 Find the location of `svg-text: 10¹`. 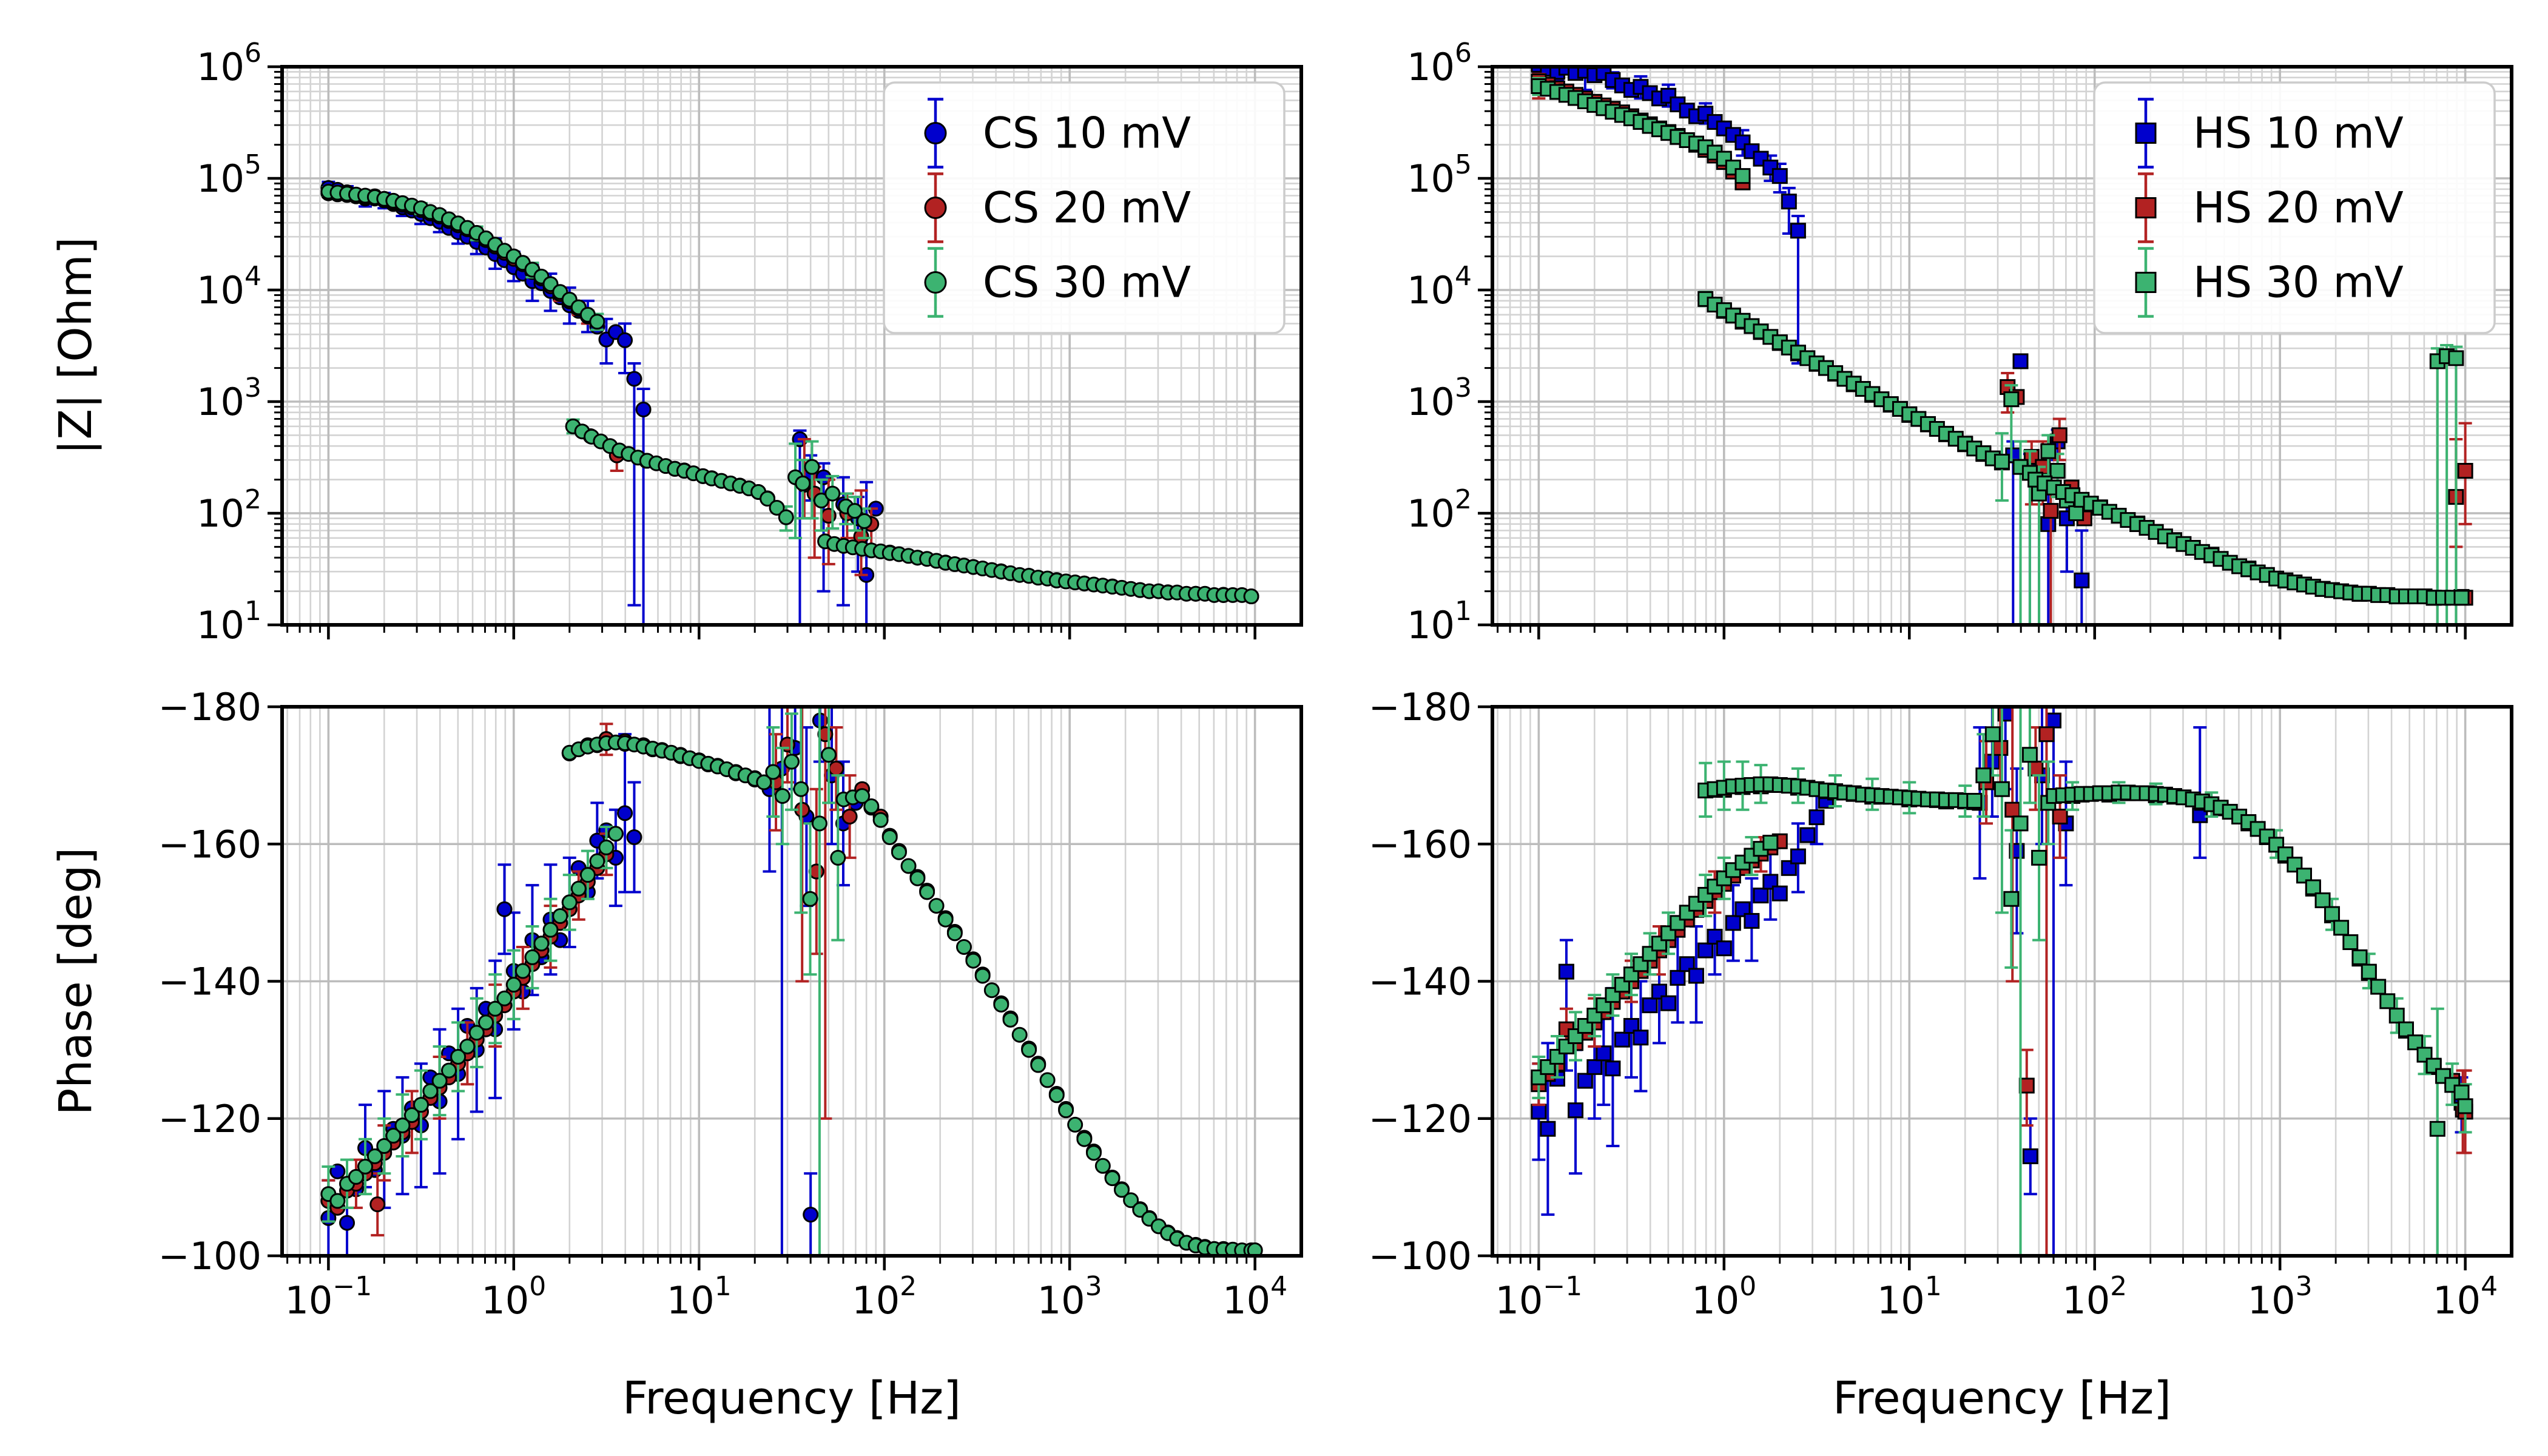

svg-text: 10¹ is located at coordinates (699, 1297).